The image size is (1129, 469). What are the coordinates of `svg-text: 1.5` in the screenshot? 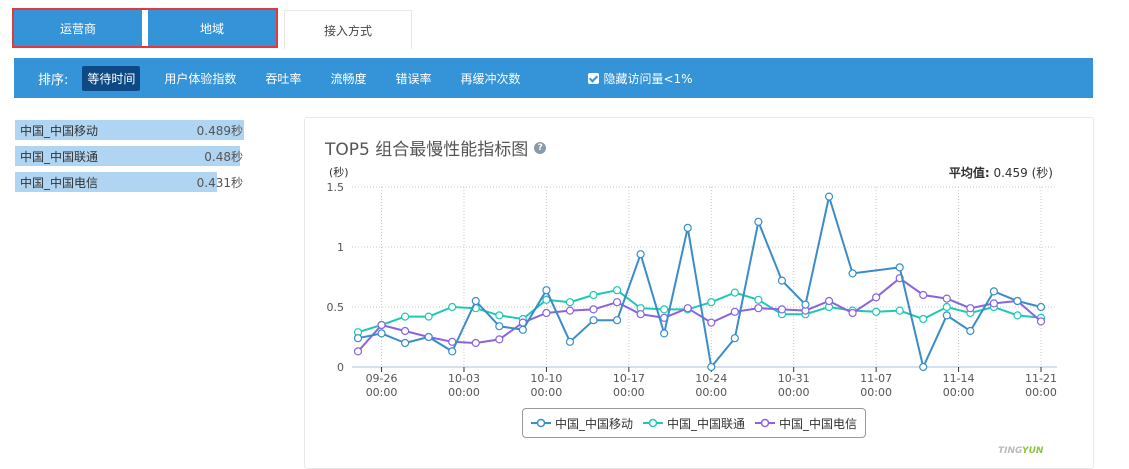 It's located at (336, 187).